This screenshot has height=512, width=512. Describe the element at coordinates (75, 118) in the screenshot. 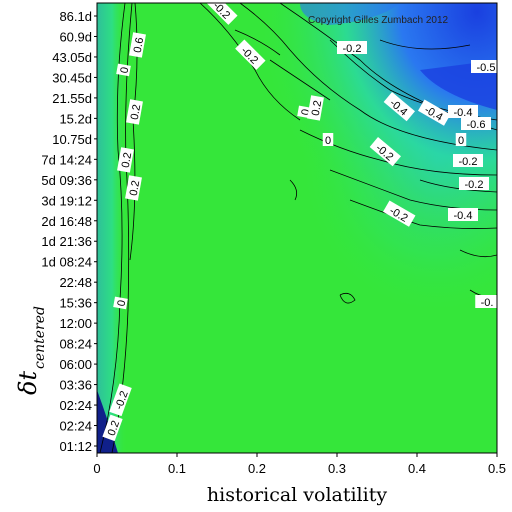

I see `y-tick-label: 15.2d` at that location.